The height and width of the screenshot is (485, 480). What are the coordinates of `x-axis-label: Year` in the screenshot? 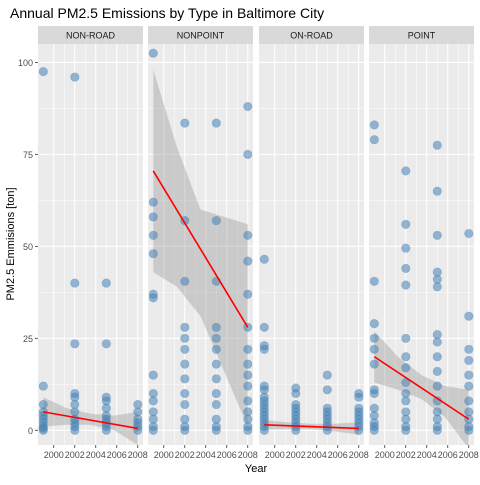 It's located at (256, 469).